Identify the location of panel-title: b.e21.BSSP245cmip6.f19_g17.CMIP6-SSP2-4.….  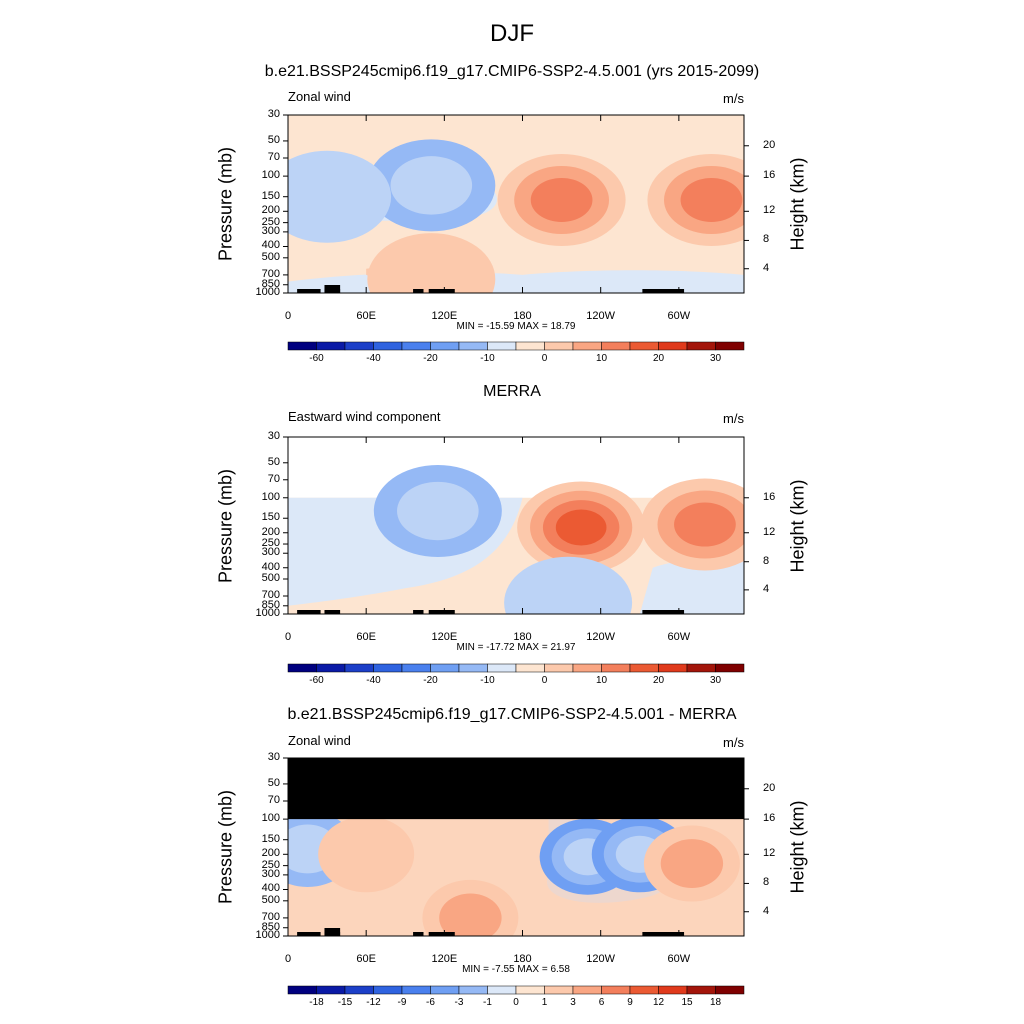
(512, 714).